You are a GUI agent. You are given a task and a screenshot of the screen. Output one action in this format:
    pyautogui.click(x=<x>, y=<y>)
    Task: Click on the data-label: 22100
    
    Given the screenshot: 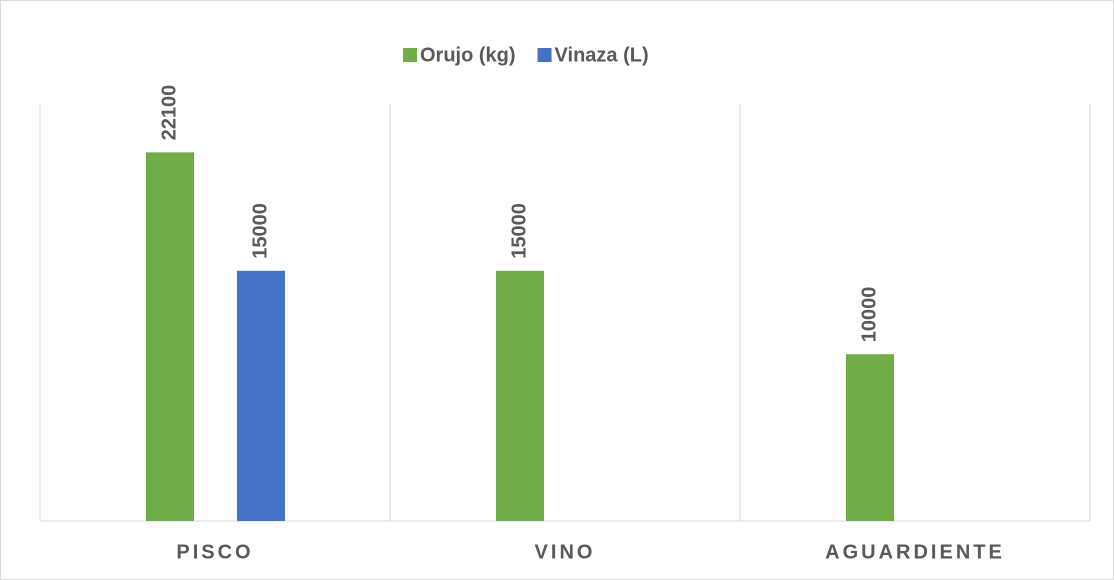 What is the action you would take?
    pyautogui.click(x=169, y=113)
    